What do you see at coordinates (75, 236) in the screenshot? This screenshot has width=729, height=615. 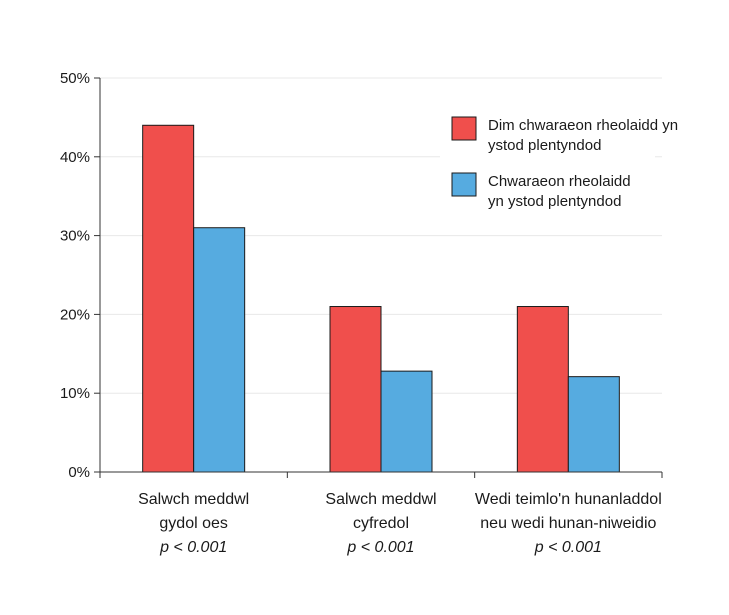 I see `y-tick-label: 30%` at bounding box center [75, 236].